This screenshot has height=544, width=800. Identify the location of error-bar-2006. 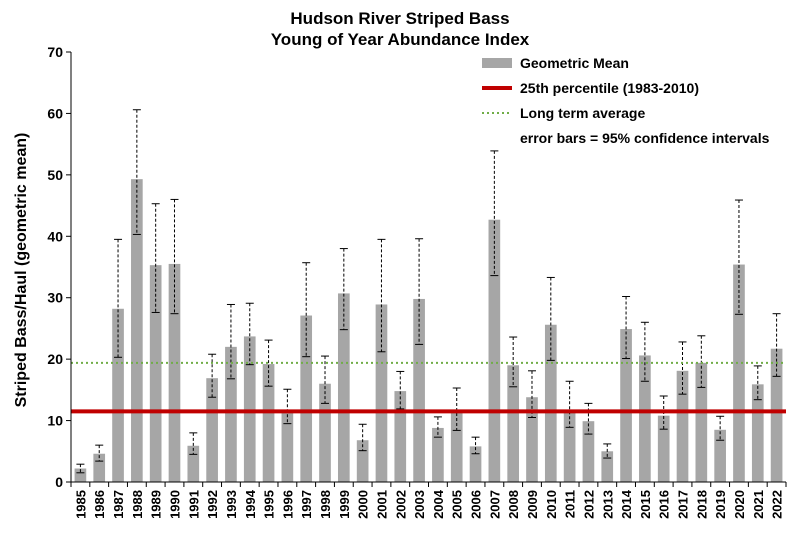
(475, 445).